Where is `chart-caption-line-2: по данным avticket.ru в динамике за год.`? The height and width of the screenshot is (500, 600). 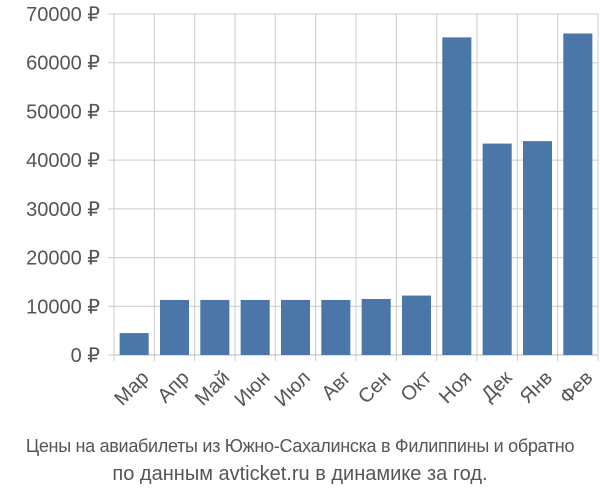 chart-caption-line-2: по данным avticket.ru в динамике за год. is located at coordinates (300, 474).